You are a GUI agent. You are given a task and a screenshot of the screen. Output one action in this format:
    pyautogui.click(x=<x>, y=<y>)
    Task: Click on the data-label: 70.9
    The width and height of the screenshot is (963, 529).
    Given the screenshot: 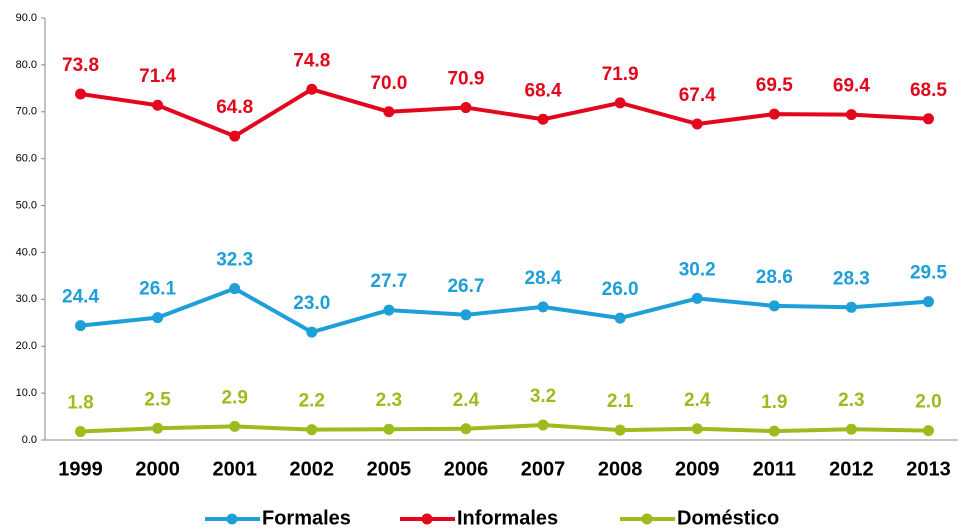 What is the action you would take?
    pyautogui.click(x=465, y=79)
    